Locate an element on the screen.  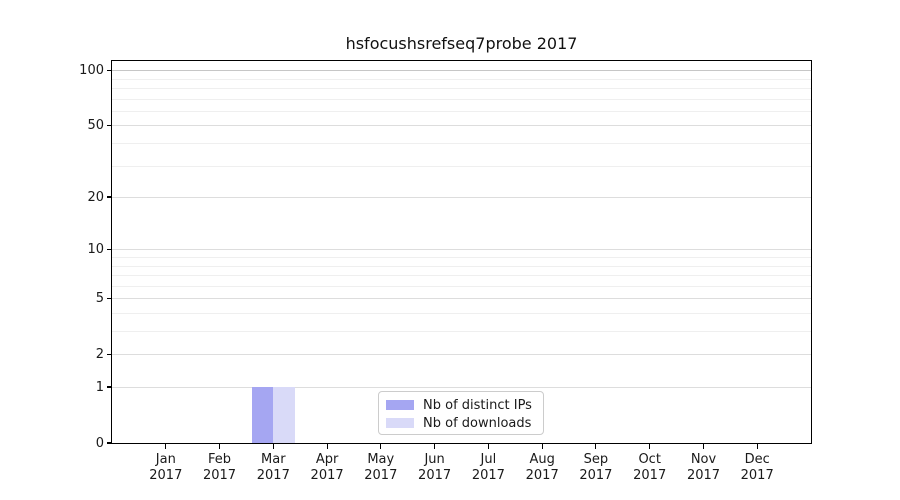
y-tick-label: 10 is located at coordinates (95, 249).